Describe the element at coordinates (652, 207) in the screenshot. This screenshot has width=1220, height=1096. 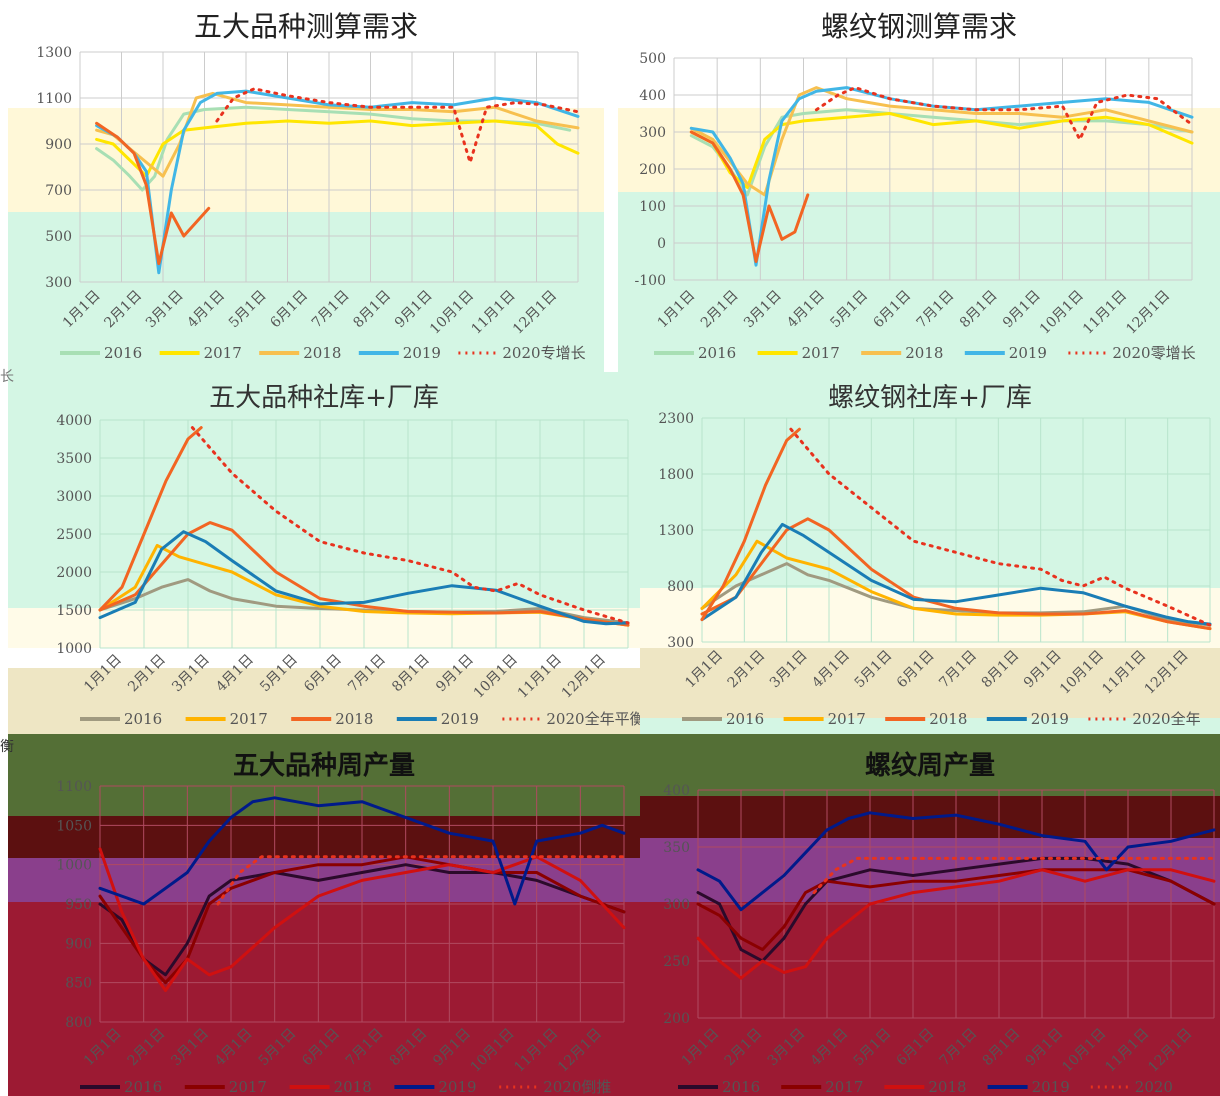
I see `y-tick-label: 100` at that location.